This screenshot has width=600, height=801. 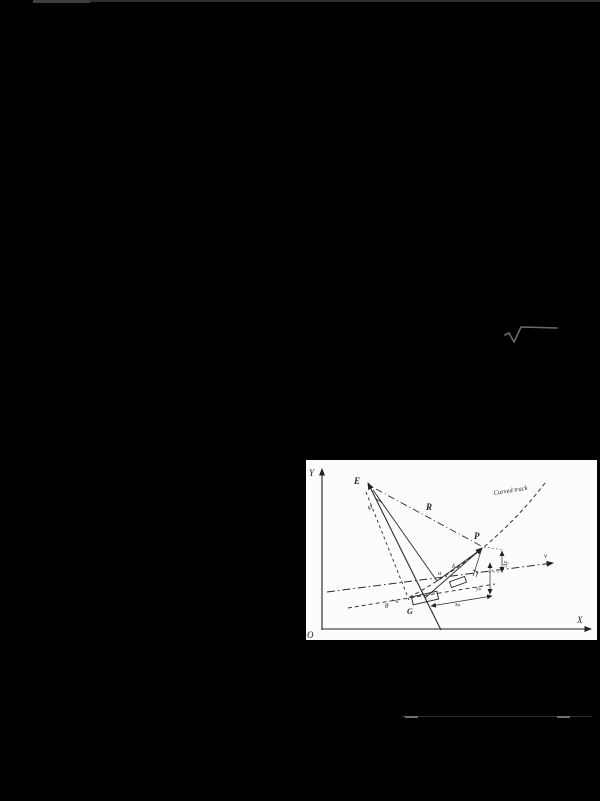 I want to click on heading-axis, so click(x=440, y=576).